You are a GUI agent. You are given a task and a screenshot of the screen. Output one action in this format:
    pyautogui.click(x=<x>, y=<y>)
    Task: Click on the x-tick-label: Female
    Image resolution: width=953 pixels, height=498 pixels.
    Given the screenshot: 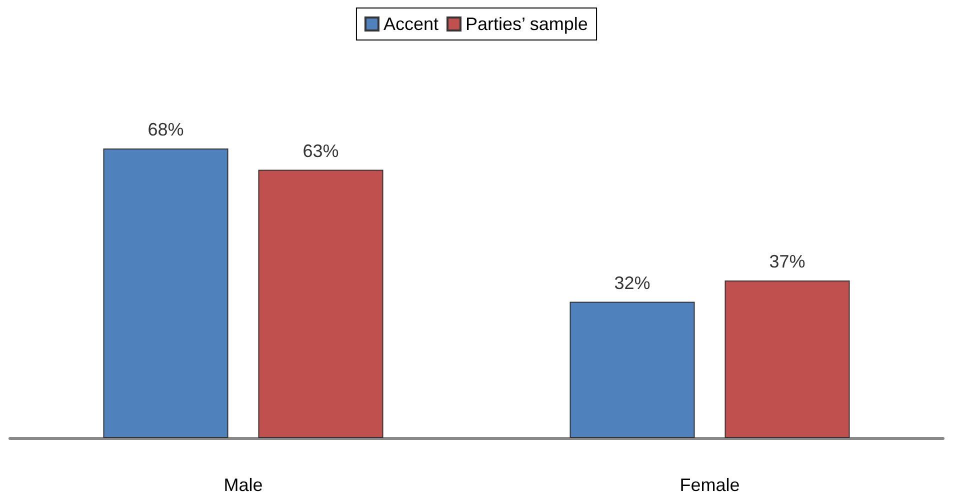 What is the action you would take?
    pyautogui.click(x=710, y=485)
    